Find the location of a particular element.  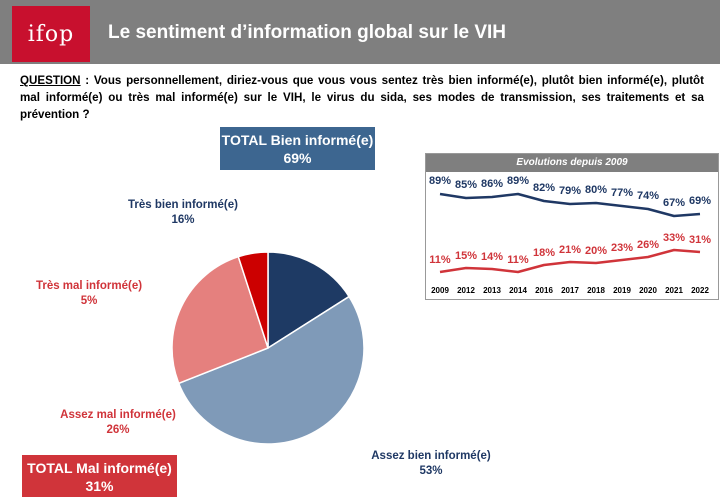

series-mal-line is located at coordinates (570, 261).